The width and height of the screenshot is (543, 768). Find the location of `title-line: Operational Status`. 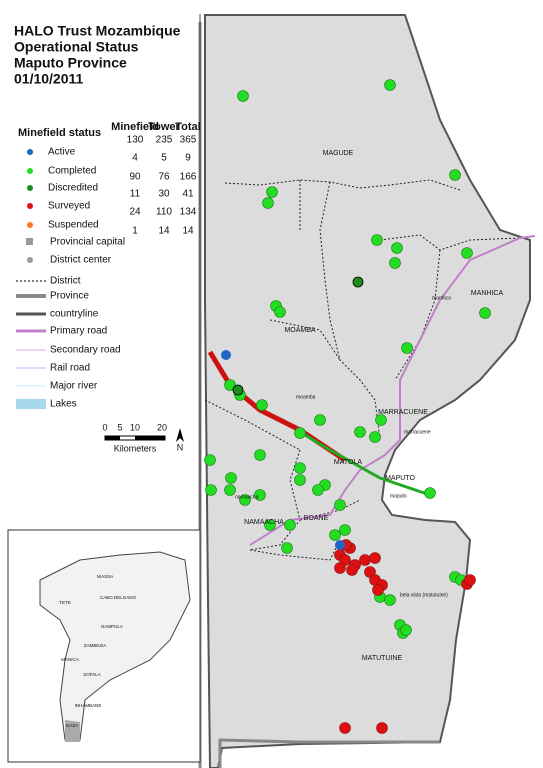

title-line: Operational Status is located at coordinates (76, 47).